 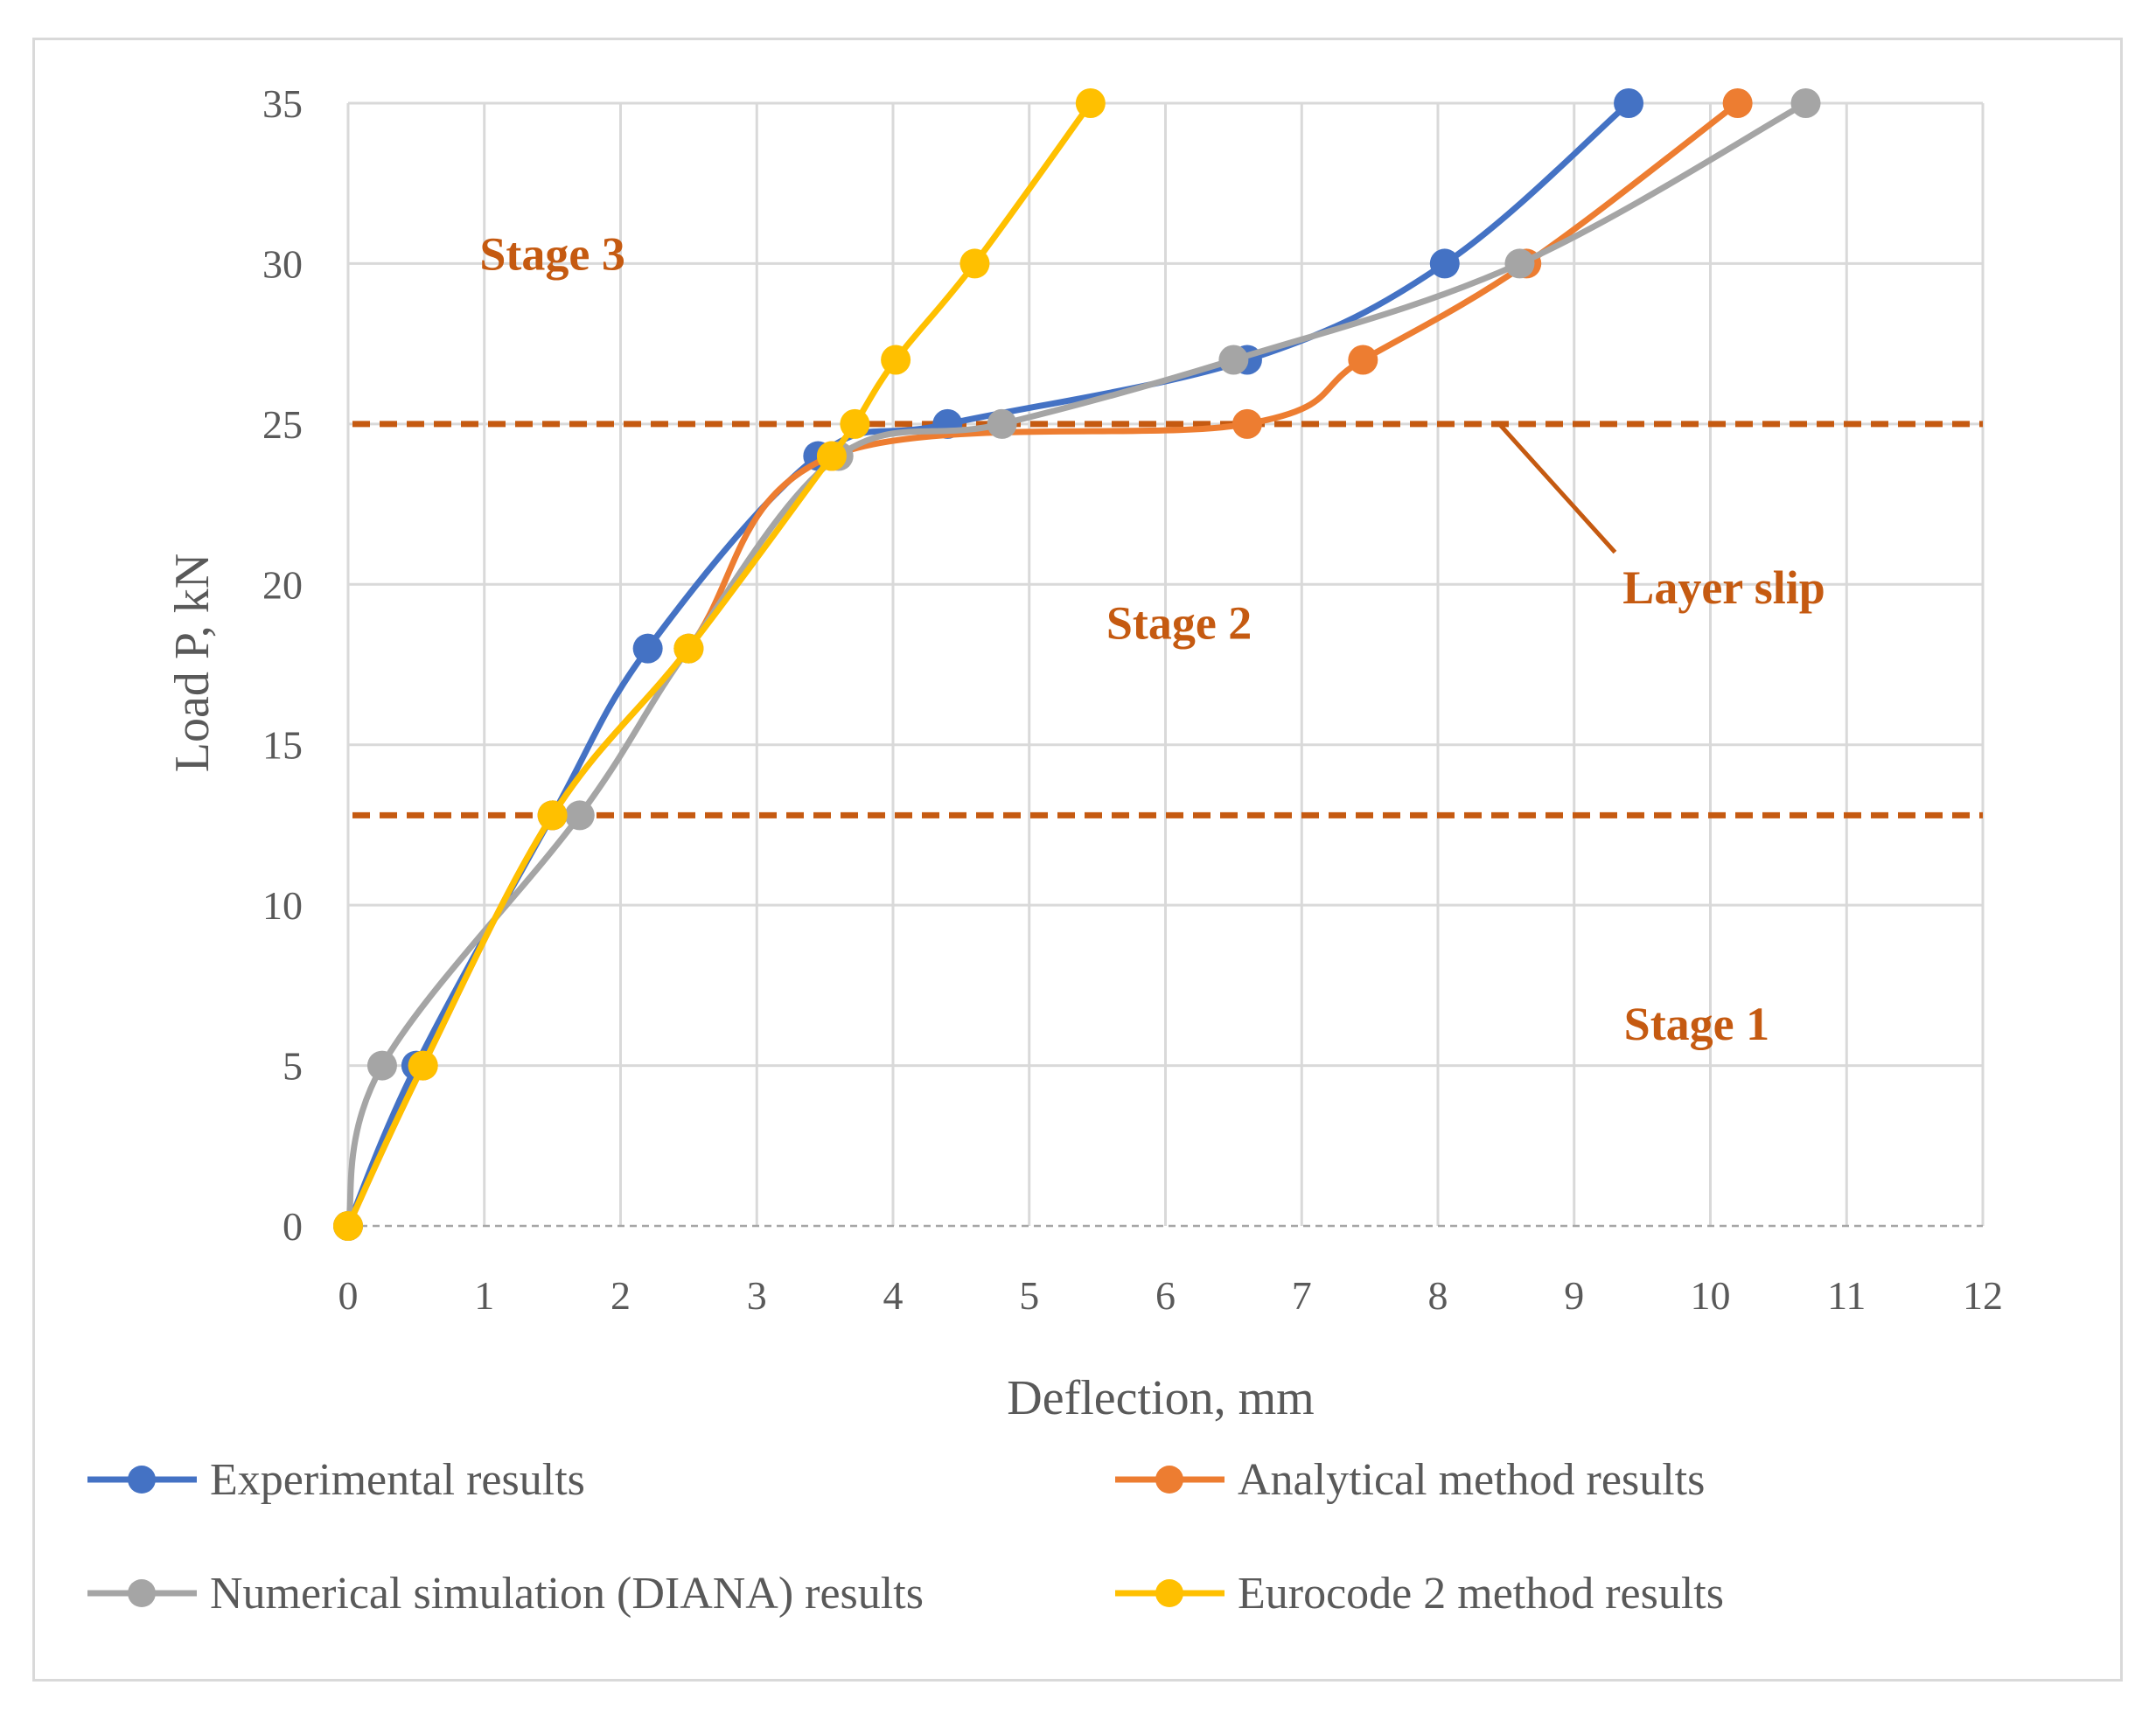 I want to click on legend-label: Numerical simulation (DIANA) results, so click(x=567, y=1594).